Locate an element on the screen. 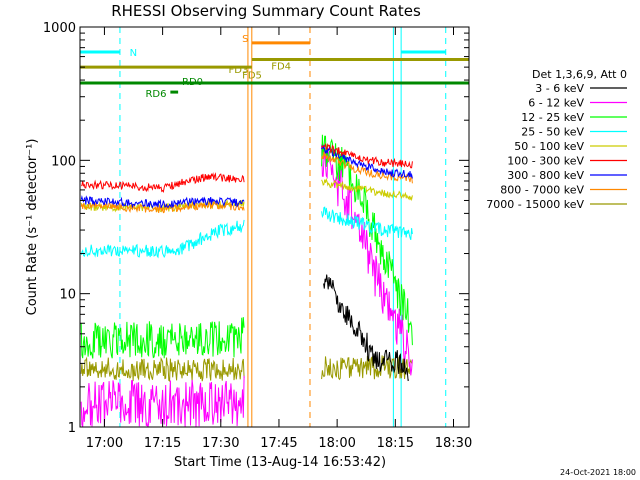 This screenshot has height=480, width=640. legend-entry-label: 800 - 7000 keV is located at coordinates (542, 190).